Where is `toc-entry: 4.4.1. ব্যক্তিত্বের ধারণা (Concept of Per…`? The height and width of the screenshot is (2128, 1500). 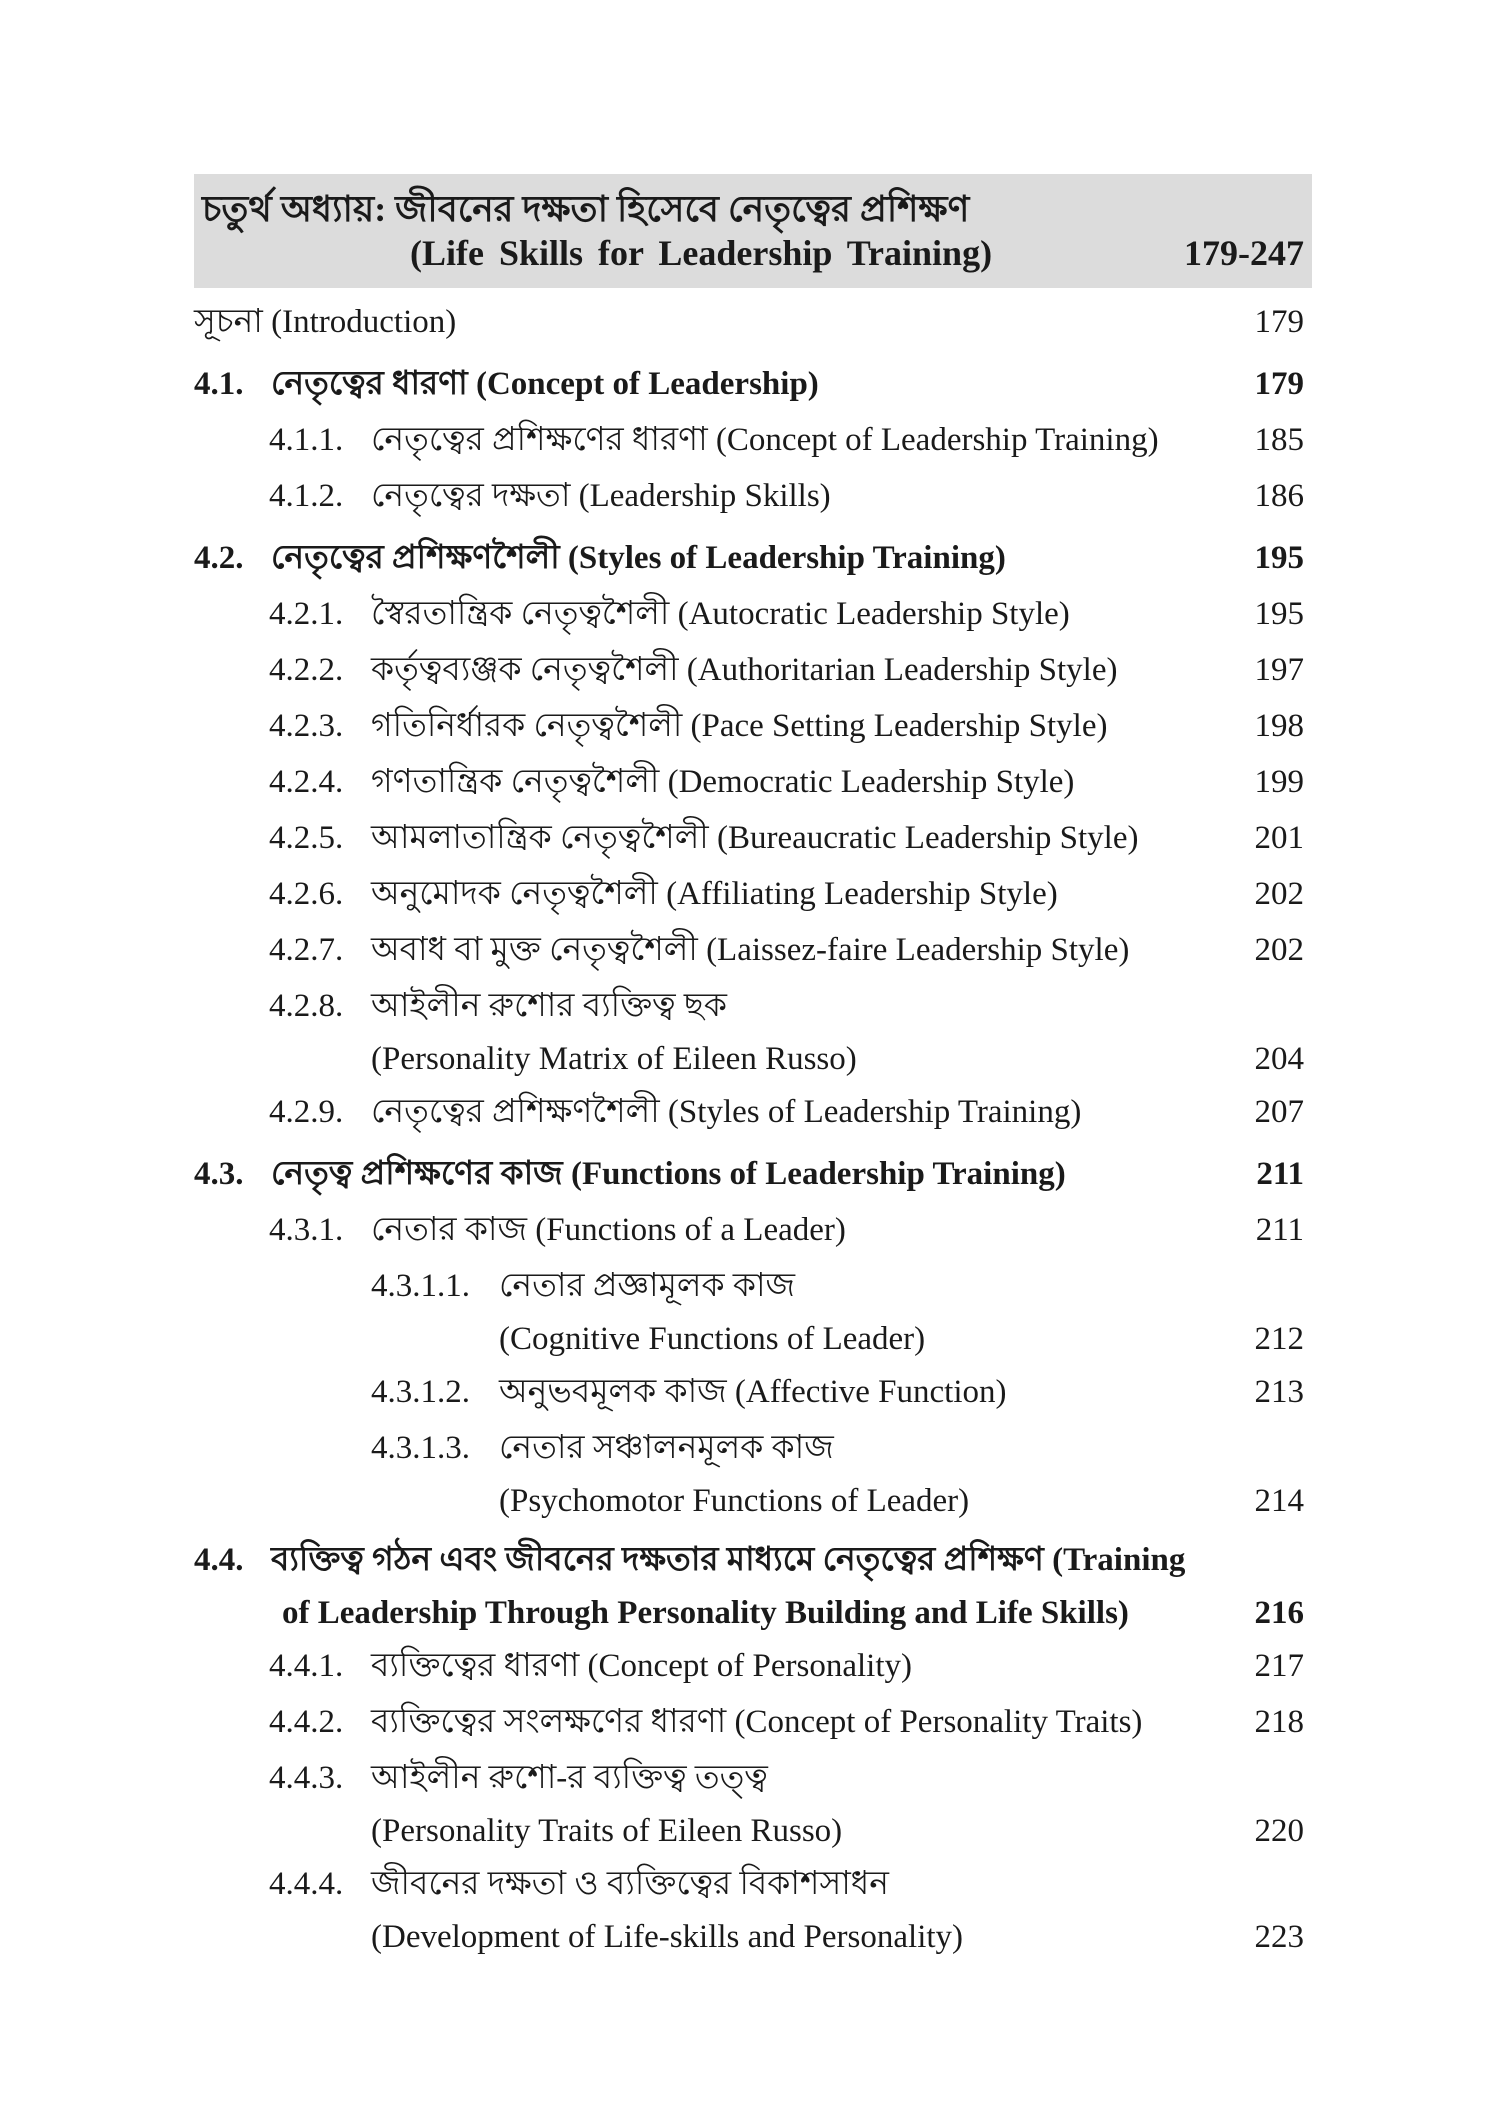
toc-entry: 4.4.1. ব্যক্তিত্বের ধারণা (Concept of Per… is located at coordinates (753, 1666).